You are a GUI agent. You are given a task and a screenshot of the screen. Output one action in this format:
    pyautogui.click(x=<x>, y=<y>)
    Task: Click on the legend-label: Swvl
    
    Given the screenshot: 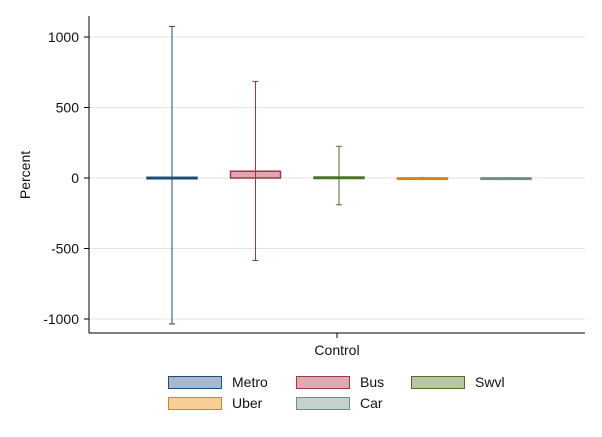 What is the action you would take?
    pyautogui.click(x=490, y=382)
    